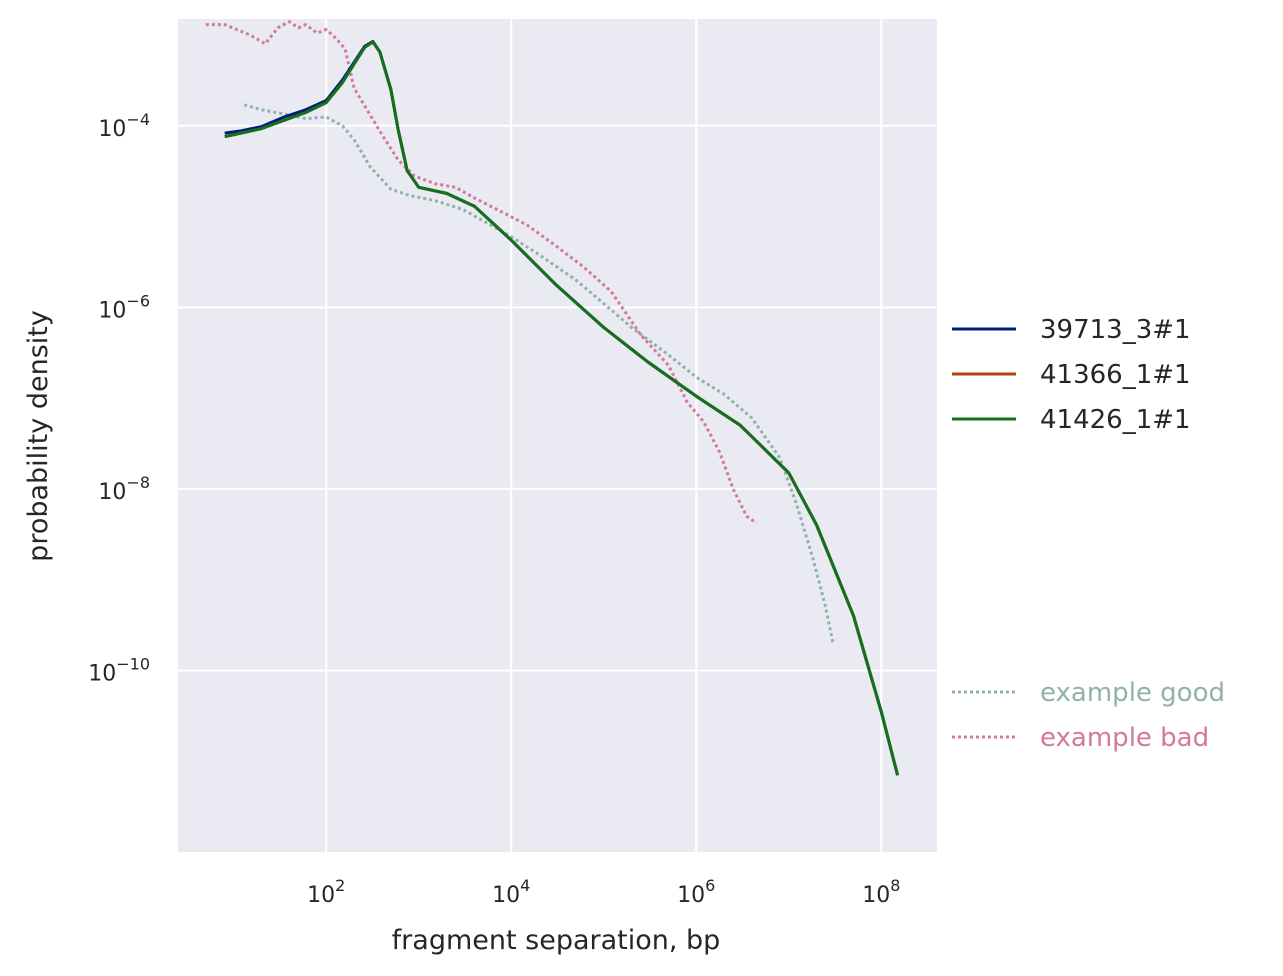 Image resolution: width=1283 pixels, height=976 pixels. What do you see at coordinates (1124, 738) in the screenshot?
I see `legend-label: example bad` at bounding box center [1124, 738].